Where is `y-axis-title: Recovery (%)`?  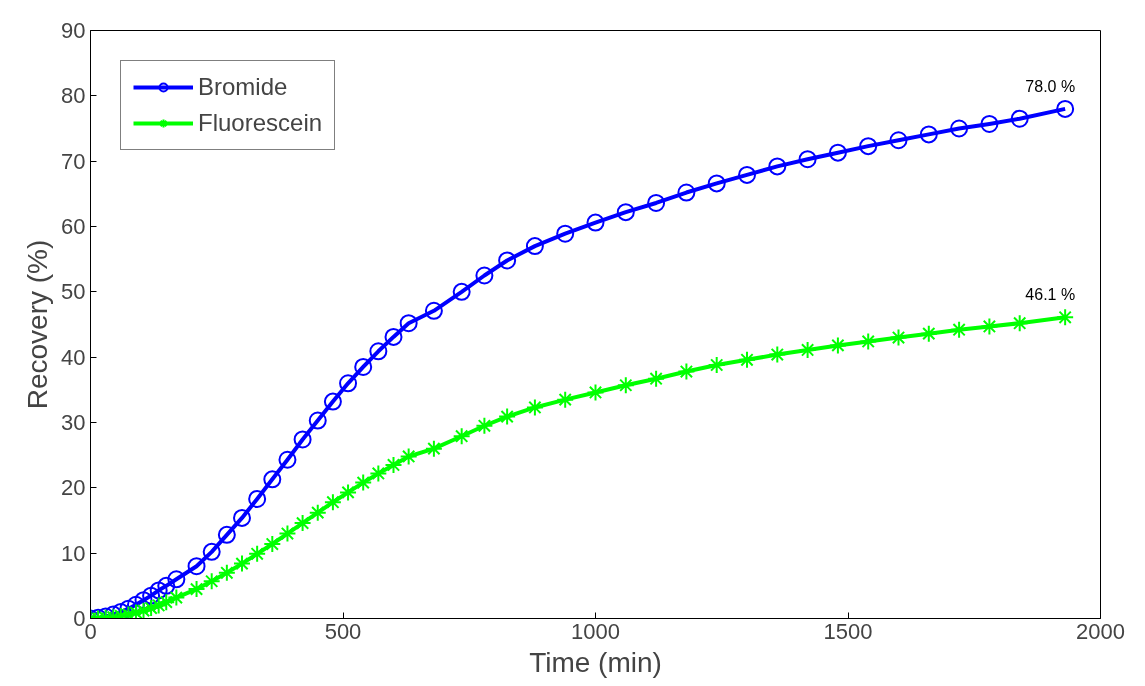
y-axis-title: Recovery (%) is located at coordinates (38, 324).